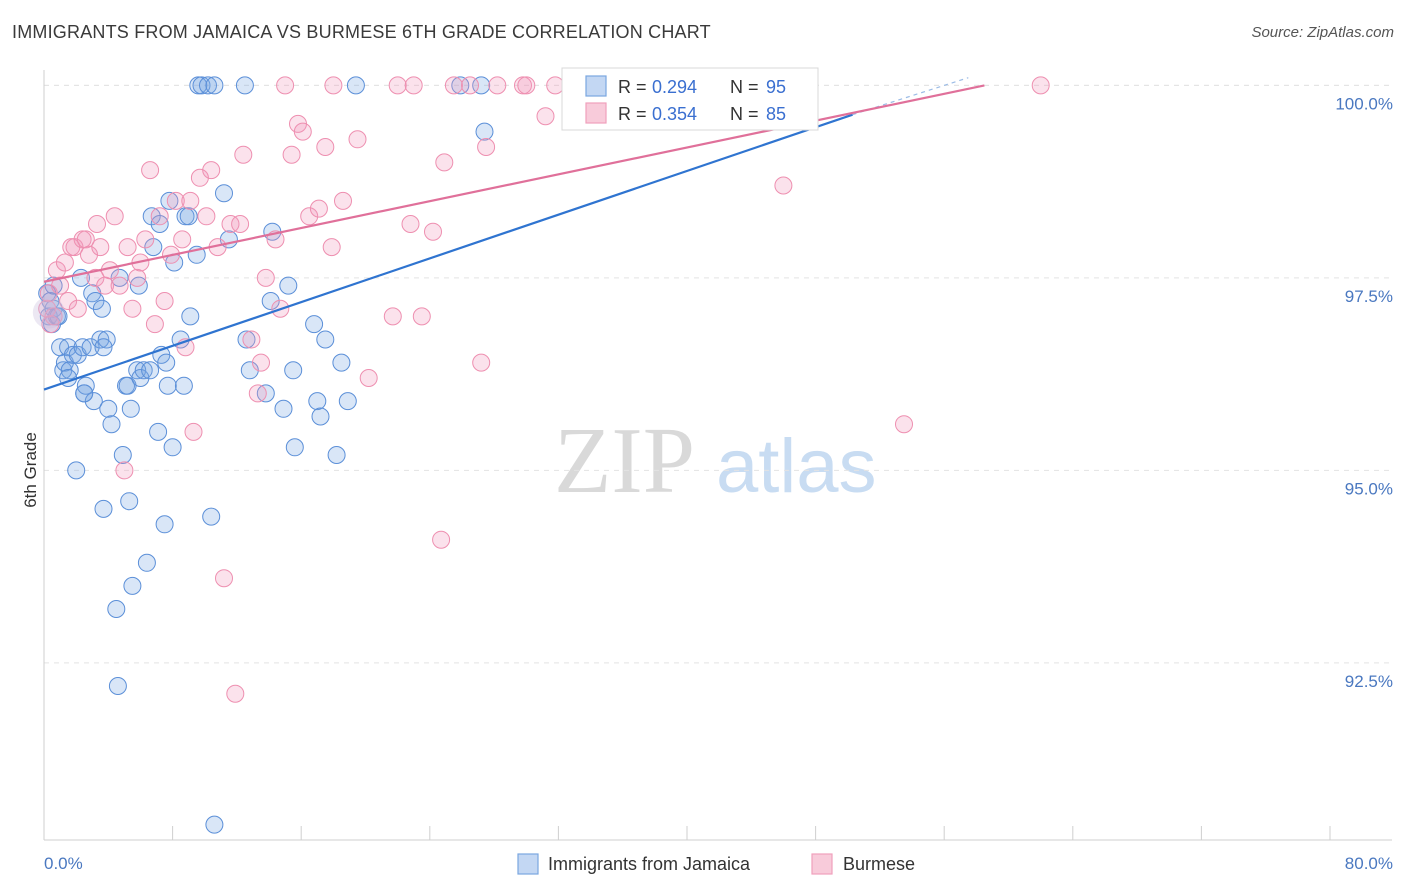 The width and height of the screenshot is (1406, 892). I want to click on source-credit: Source: ZipAtlas.com, so click(1322, 32).